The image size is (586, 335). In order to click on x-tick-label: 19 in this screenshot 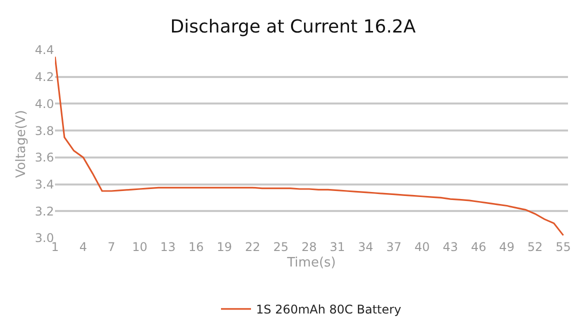, I will do `click(224, 247)`.